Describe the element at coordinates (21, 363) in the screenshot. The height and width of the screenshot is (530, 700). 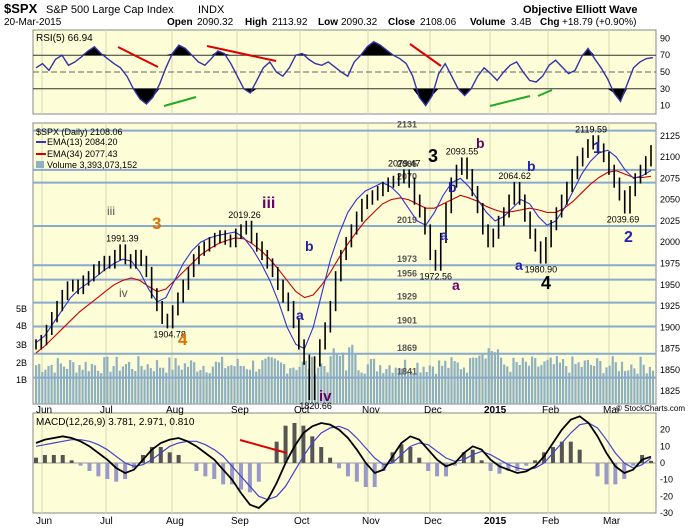
I see `volume-scale-label: 2B` at that location.